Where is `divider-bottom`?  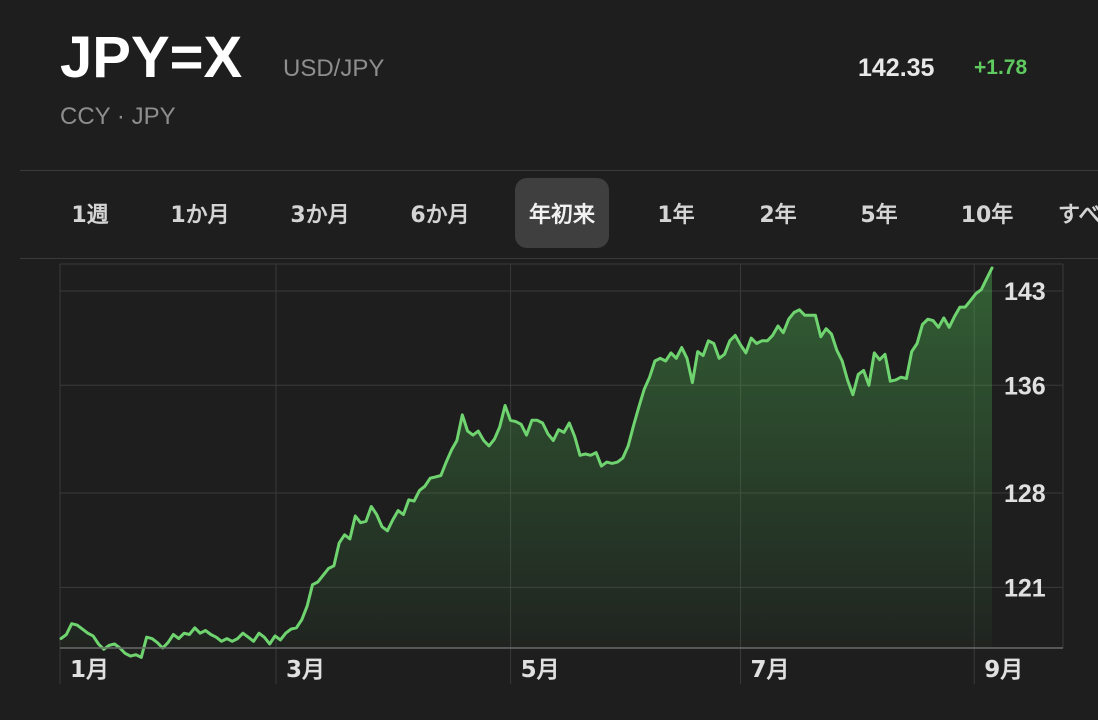 divider-bottom is located at coordinates (559, 258).